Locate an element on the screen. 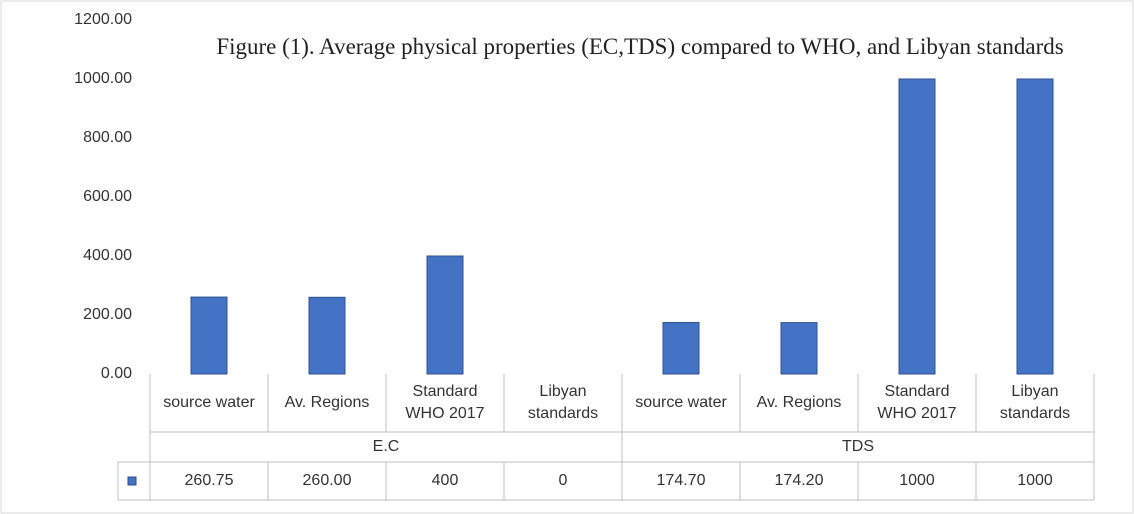 Image resolution: width=1134 pixels, height=514 pixels. table-value: 174.20 is located at coordinates (799, 480).